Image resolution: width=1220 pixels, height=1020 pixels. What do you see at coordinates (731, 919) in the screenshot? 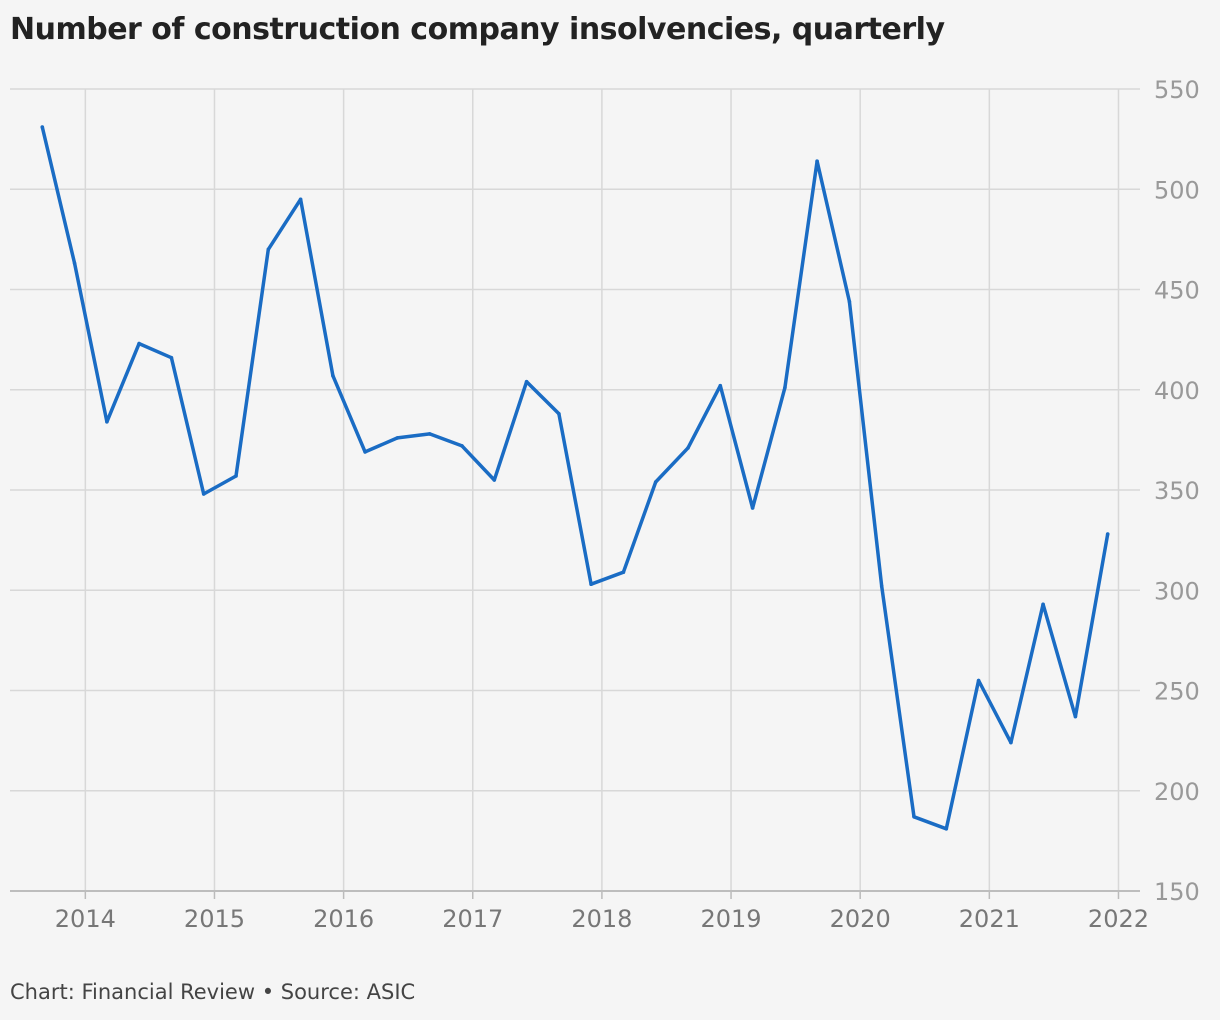
I see `x-tick-label: 2019` at bounding box center [731, 919].